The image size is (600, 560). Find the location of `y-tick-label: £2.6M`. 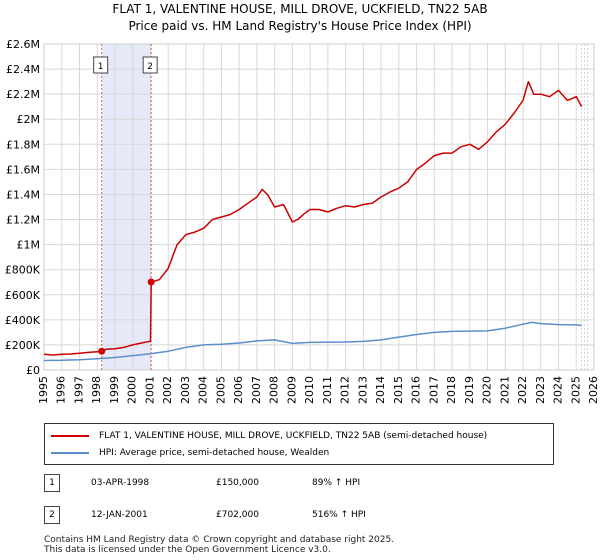

y-tick-label: £2.6M is located at coordinates (23, 44).